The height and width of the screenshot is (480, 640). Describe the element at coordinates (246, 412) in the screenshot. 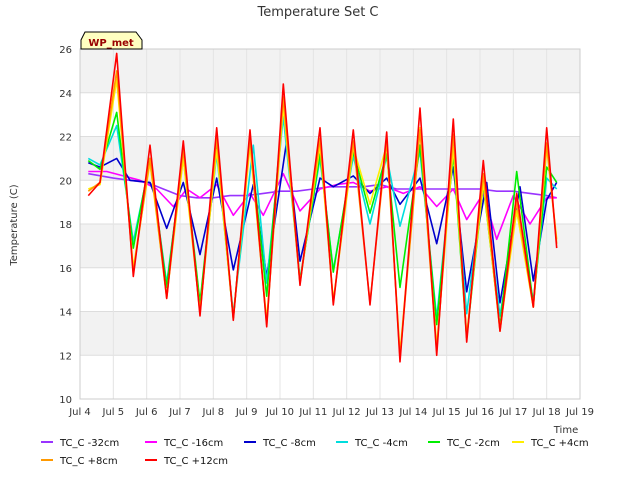

I see `x-tick-label: Jul 9` at that location.